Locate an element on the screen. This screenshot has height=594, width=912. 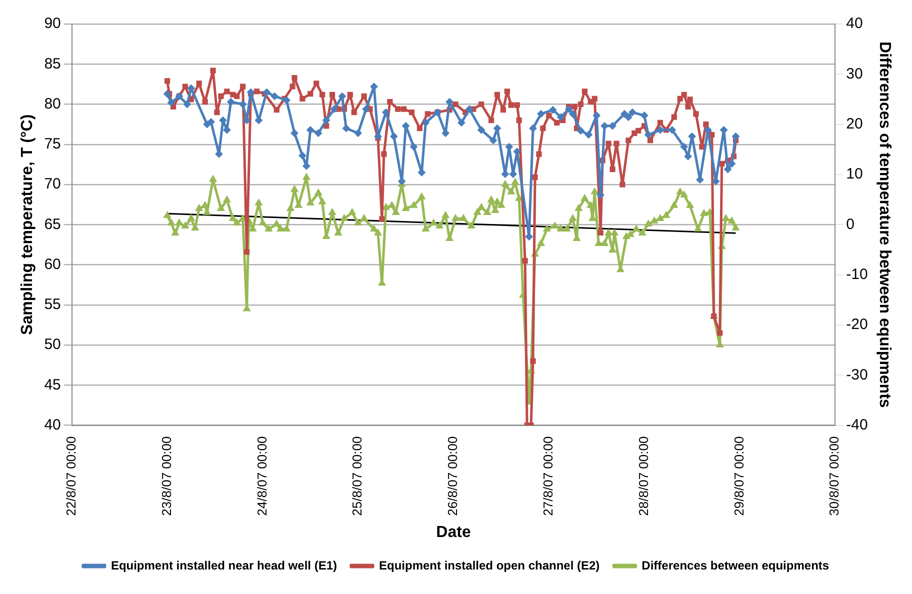
x-tick-label: 30/8/07 00:00 is located at coordinates (834, 476).